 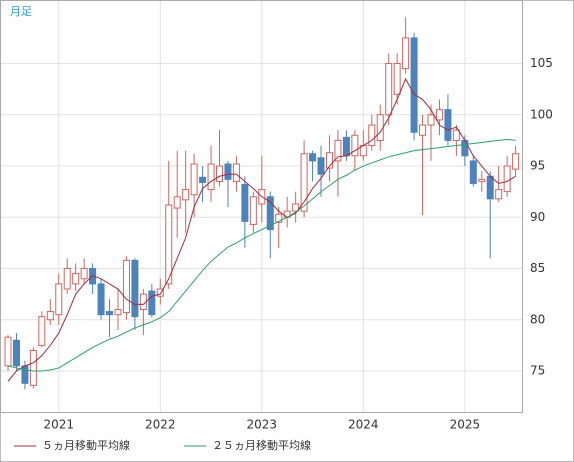 I want to click on y-tick-label: 95, so click(x=537, y=166).